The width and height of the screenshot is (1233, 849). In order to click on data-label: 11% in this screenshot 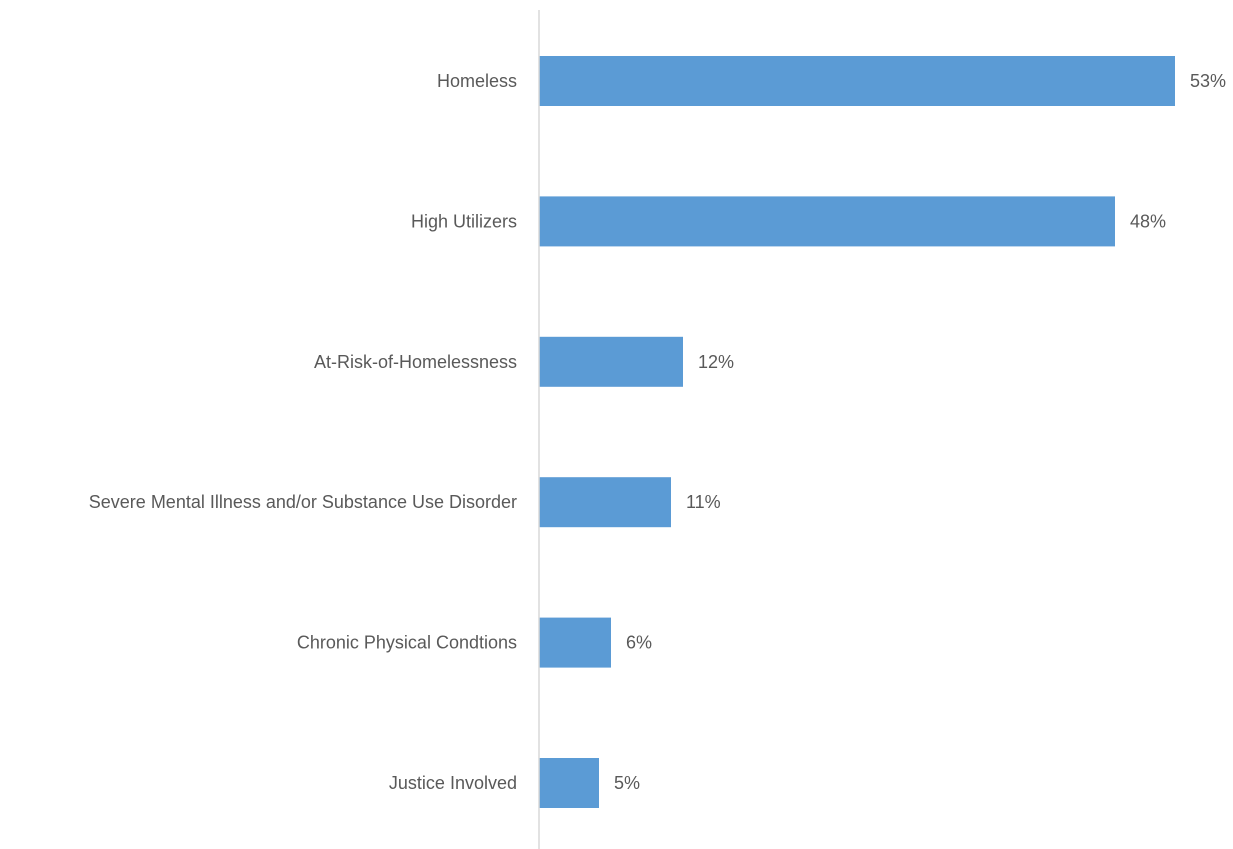, I will do `click(703, 502)`.